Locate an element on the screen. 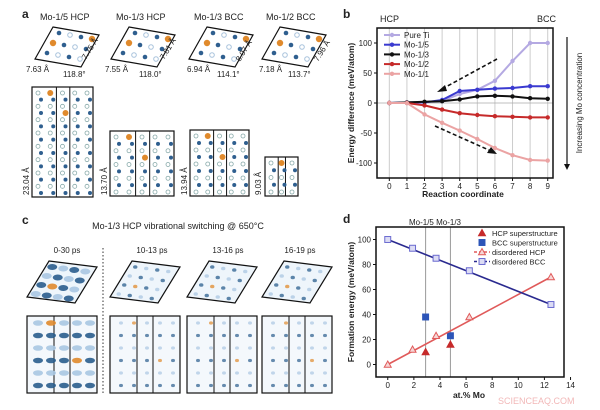  d-top-label: Mo-1/5 Mo-1/3 is located at coordinates (435, 222).